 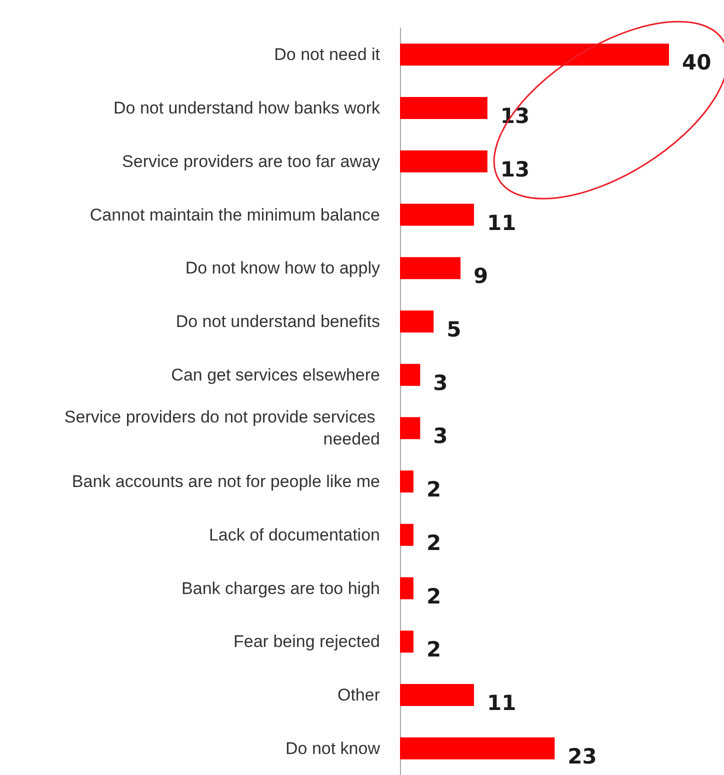 I want to click on y-tick-label: Do not know how to apply, so click(x=282, y=268).